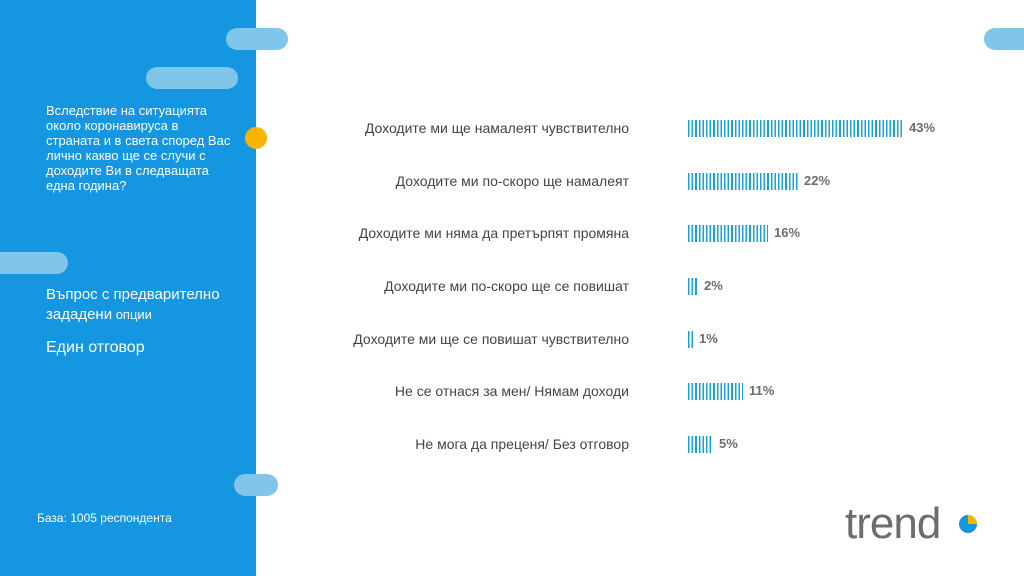 This screenshot has width=1024, height=576. I want to click on trend-logo-icon: trend, so click(911, 523).